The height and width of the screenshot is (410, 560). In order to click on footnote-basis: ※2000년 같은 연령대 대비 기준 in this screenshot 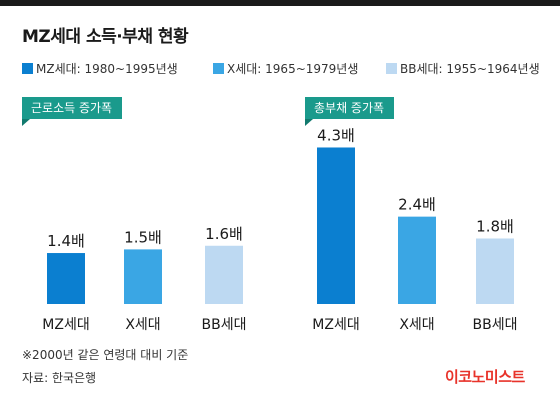, I will do `click(105, 355)`.